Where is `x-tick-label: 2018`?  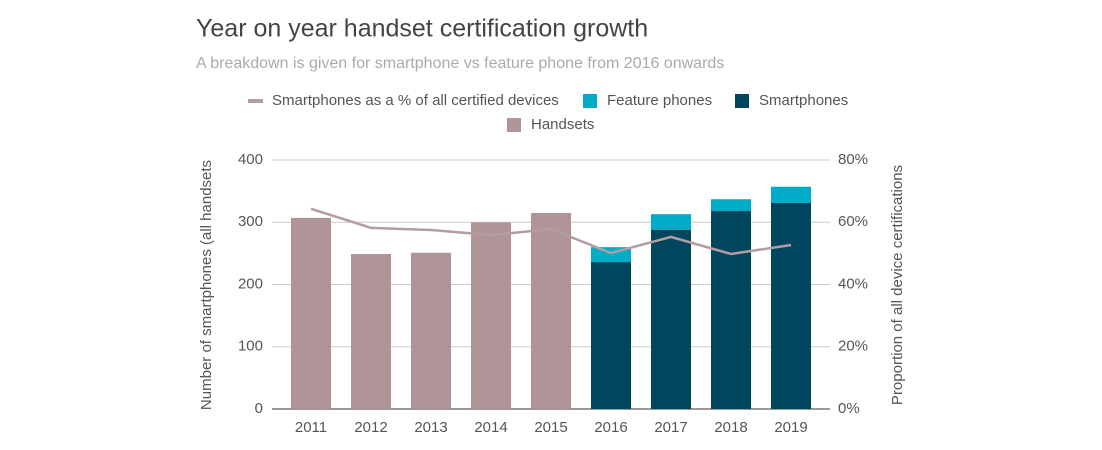
x-tick-label: 2018 is located at coordinates (730, 427).